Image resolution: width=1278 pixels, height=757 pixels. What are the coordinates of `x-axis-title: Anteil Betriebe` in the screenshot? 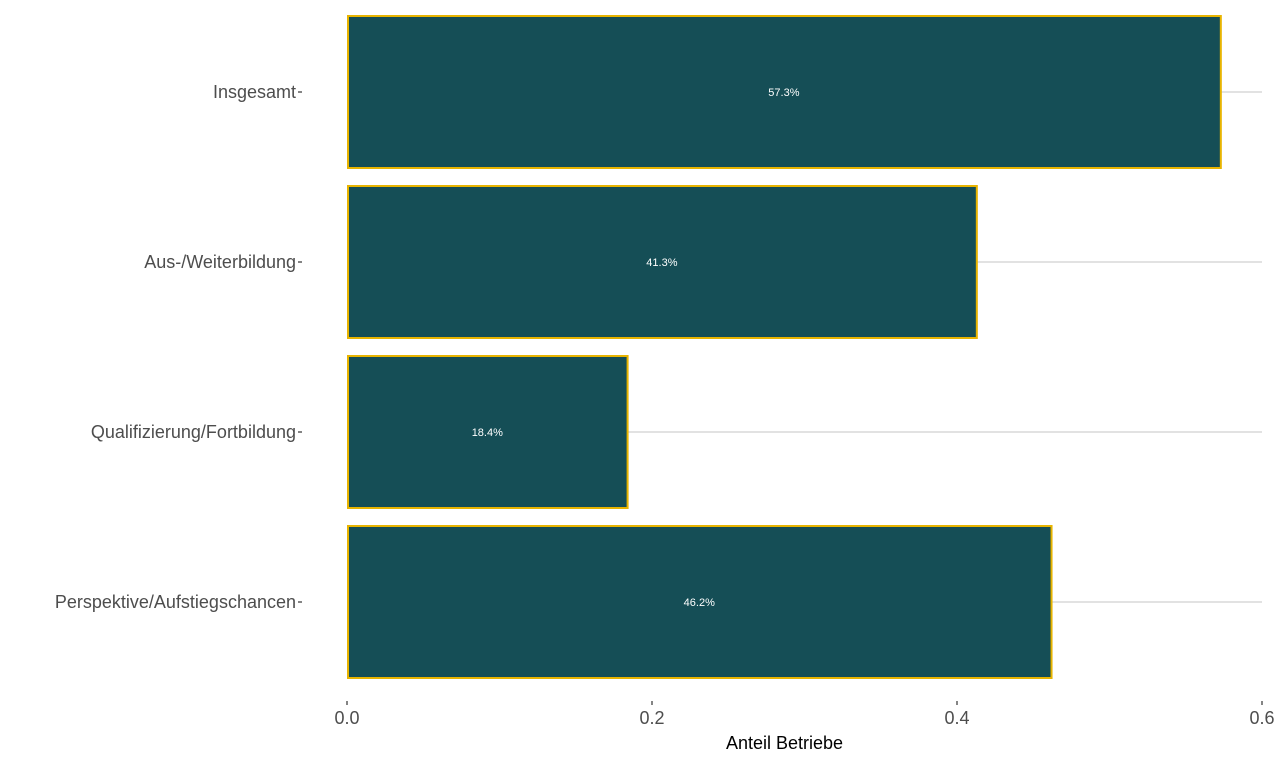 It's located at (784, 742).